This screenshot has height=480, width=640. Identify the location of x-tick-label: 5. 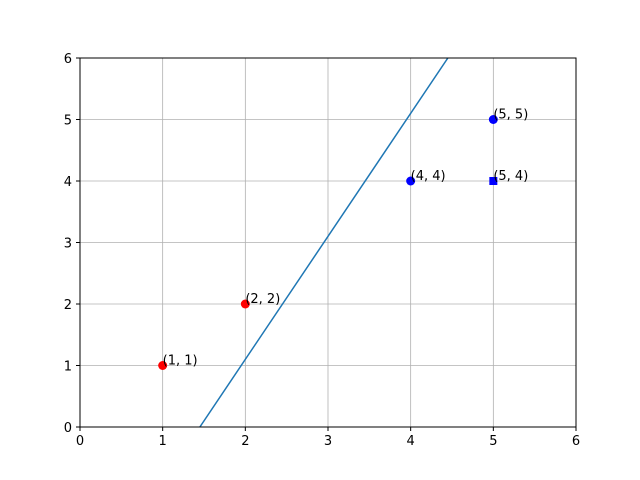
(493, 441).